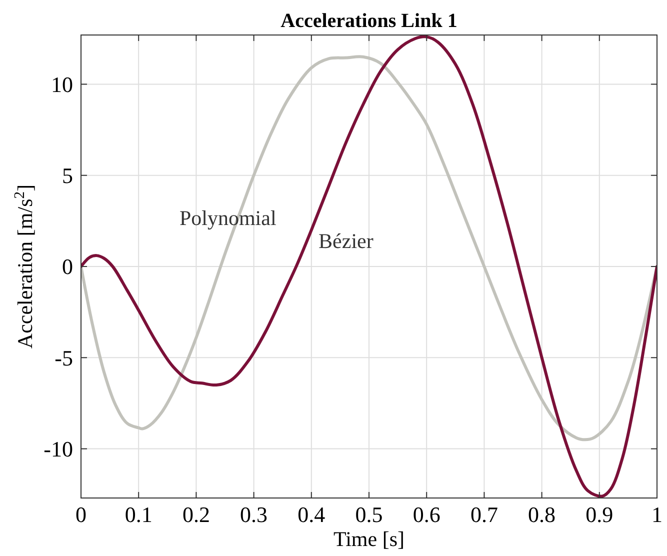 The height and width of the screenshot is (556, 667). What do you see at coordinates (63, 357) in the screenshot?
I see `y-tick-label: -5` at bounding box center [63, 357].